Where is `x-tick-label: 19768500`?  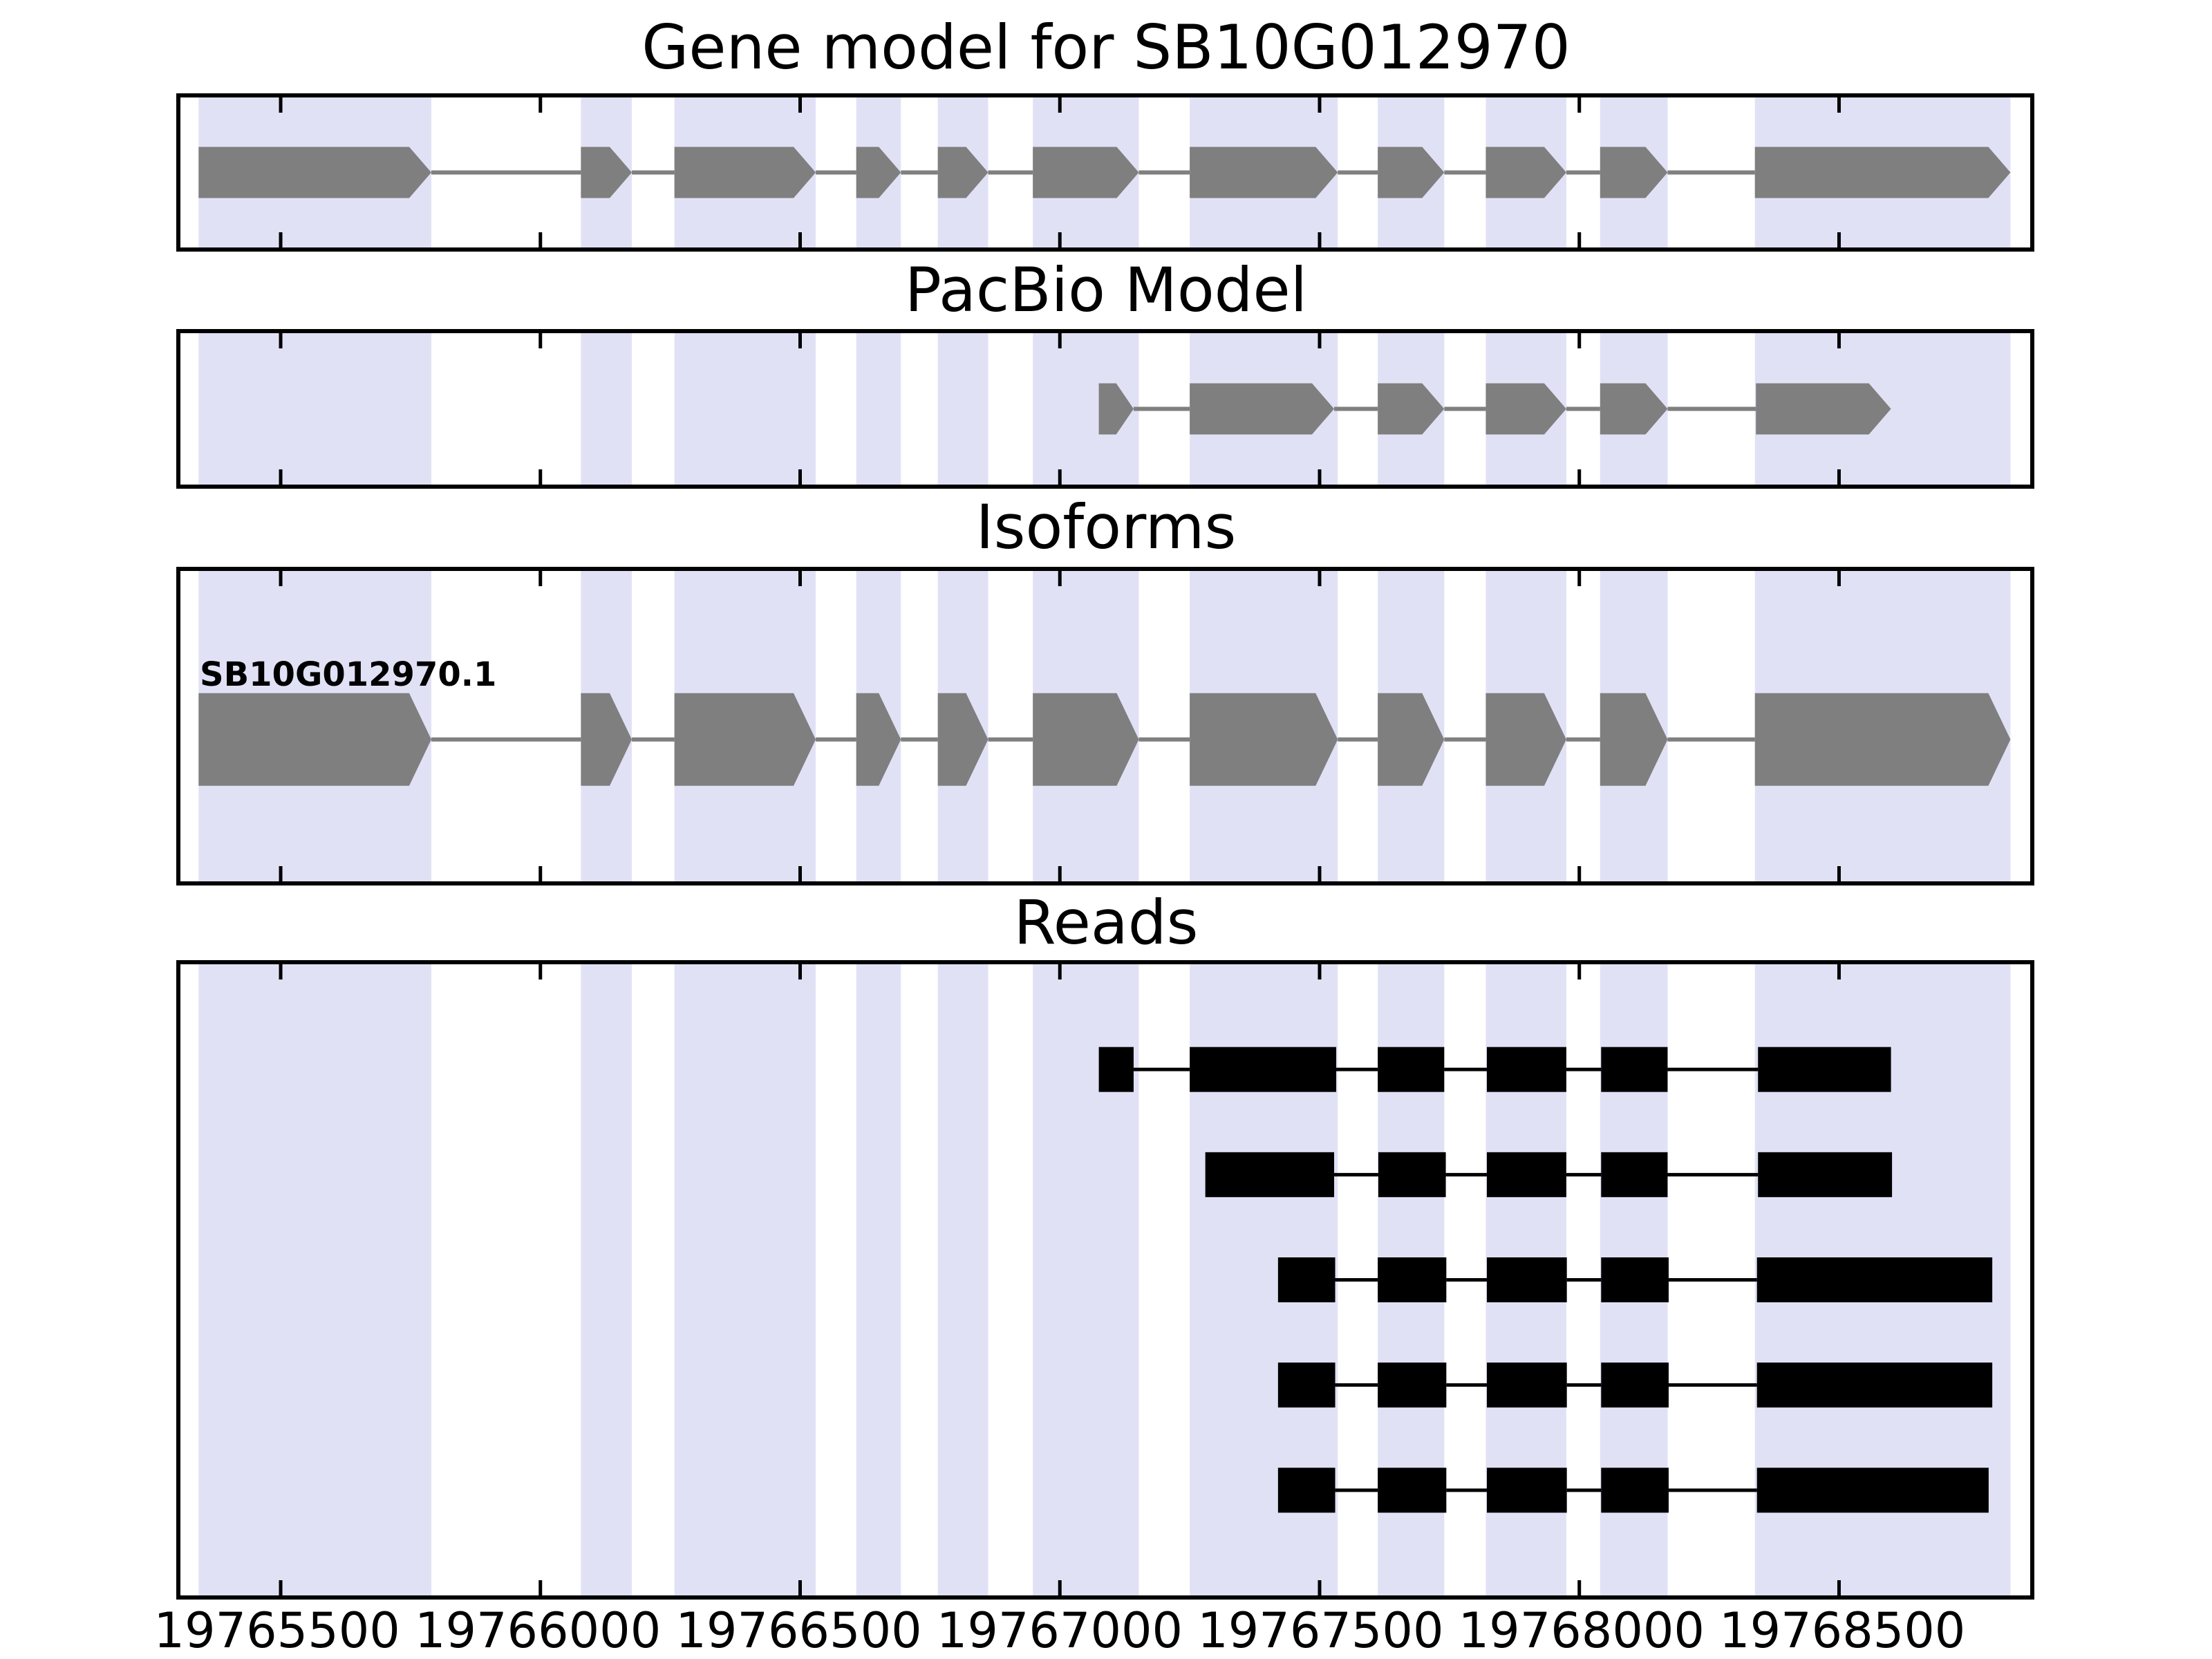 x-tick-label: 19768500 is located at coordinates (1843, 1630).